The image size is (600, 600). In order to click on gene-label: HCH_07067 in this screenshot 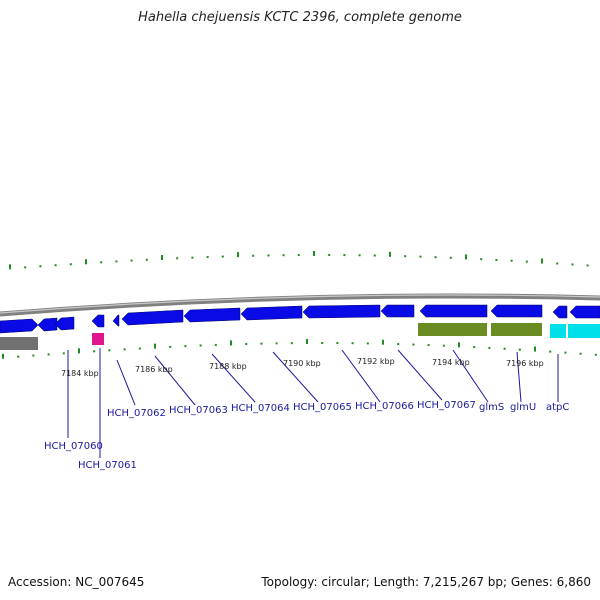, I will do `click(446, 405)`.